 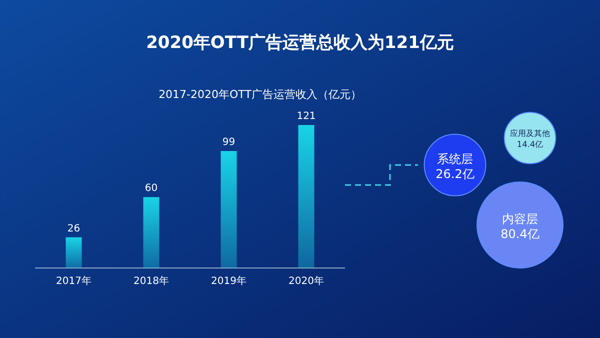 What do you see at coordinates (229, 142) in the screenshot?
I see `data-label: 99` at bounding box center [229, 142].